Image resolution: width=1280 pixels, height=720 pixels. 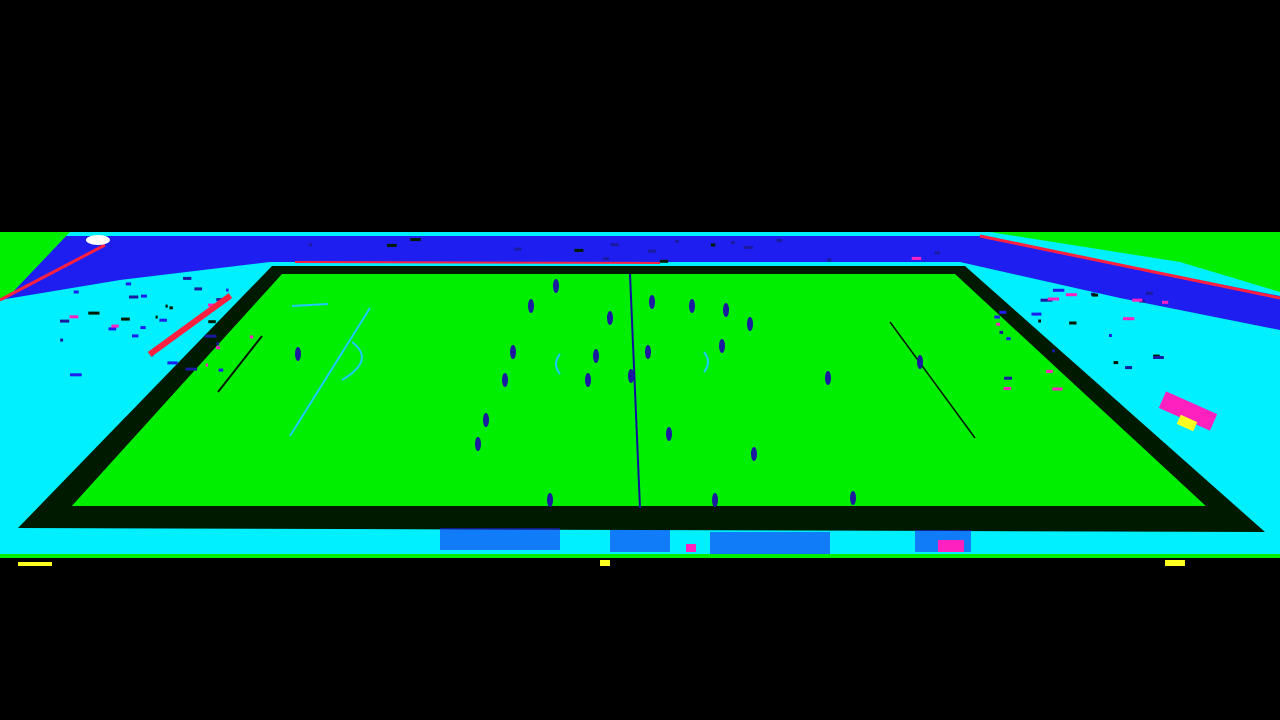 I want to click on penalty-arc-left, so click(x=352, y=361).